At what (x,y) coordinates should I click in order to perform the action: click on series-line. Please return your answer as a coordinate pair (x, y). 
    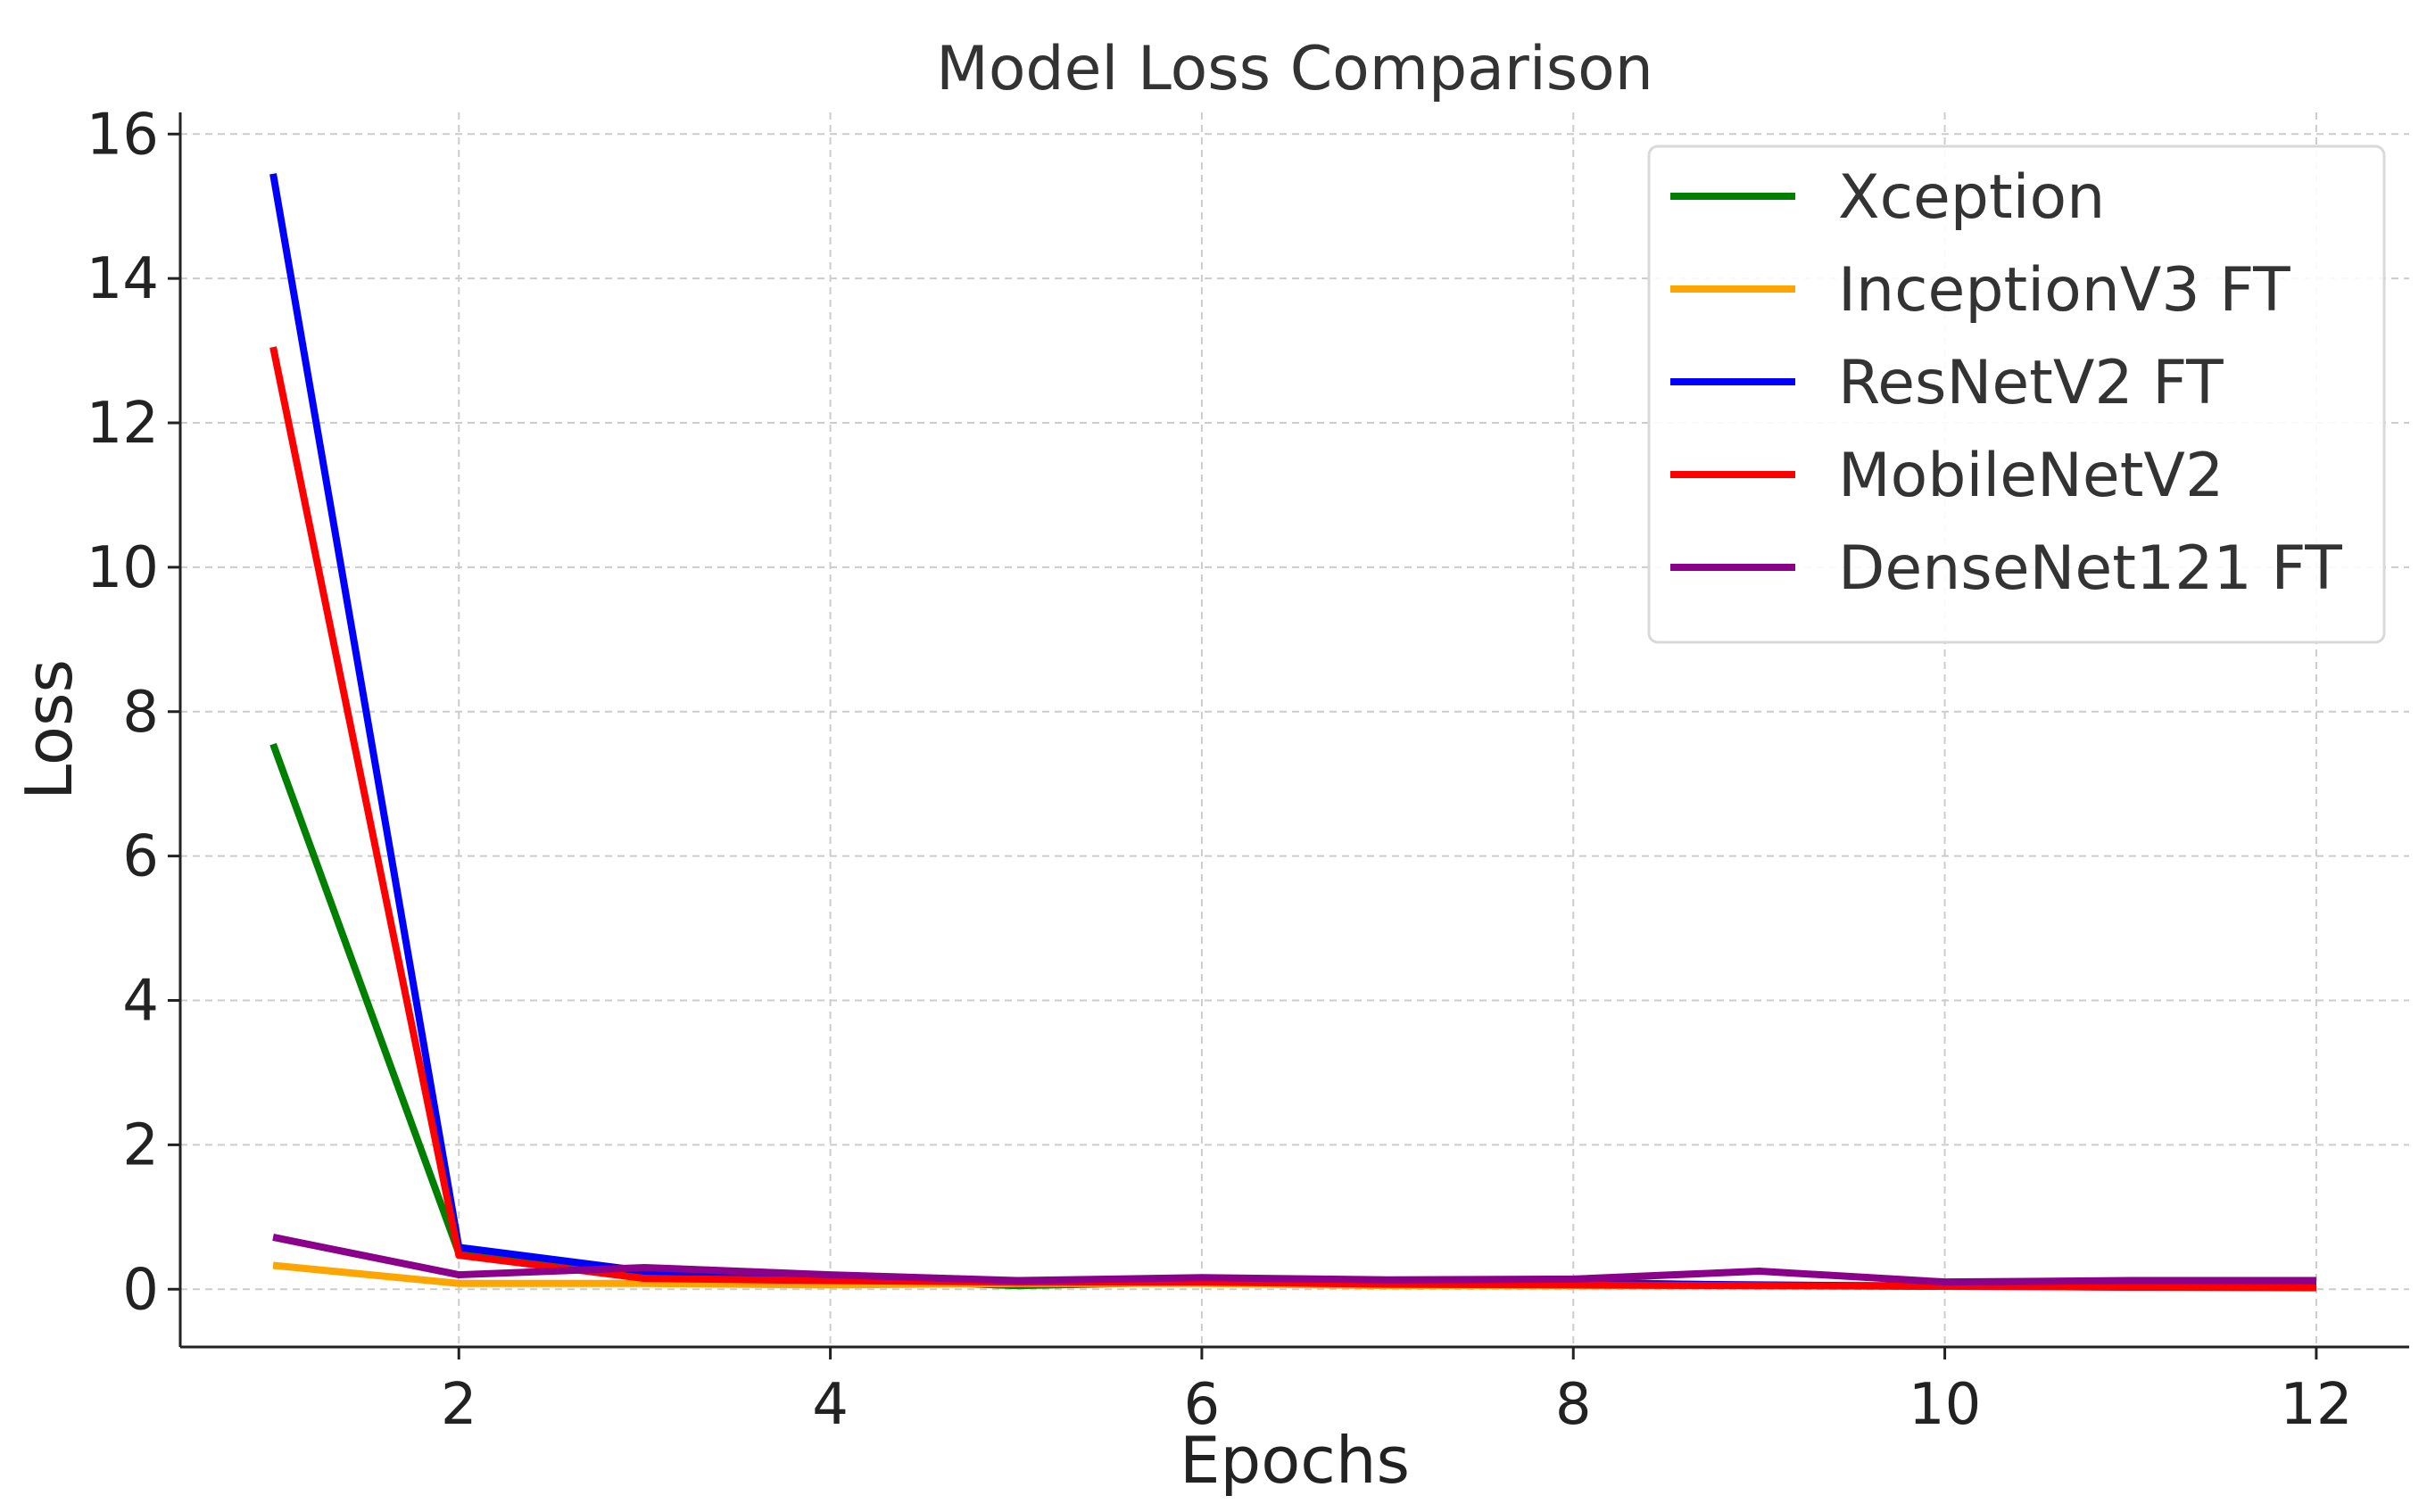
    Looking at the image, I should click on (1294, 1260).